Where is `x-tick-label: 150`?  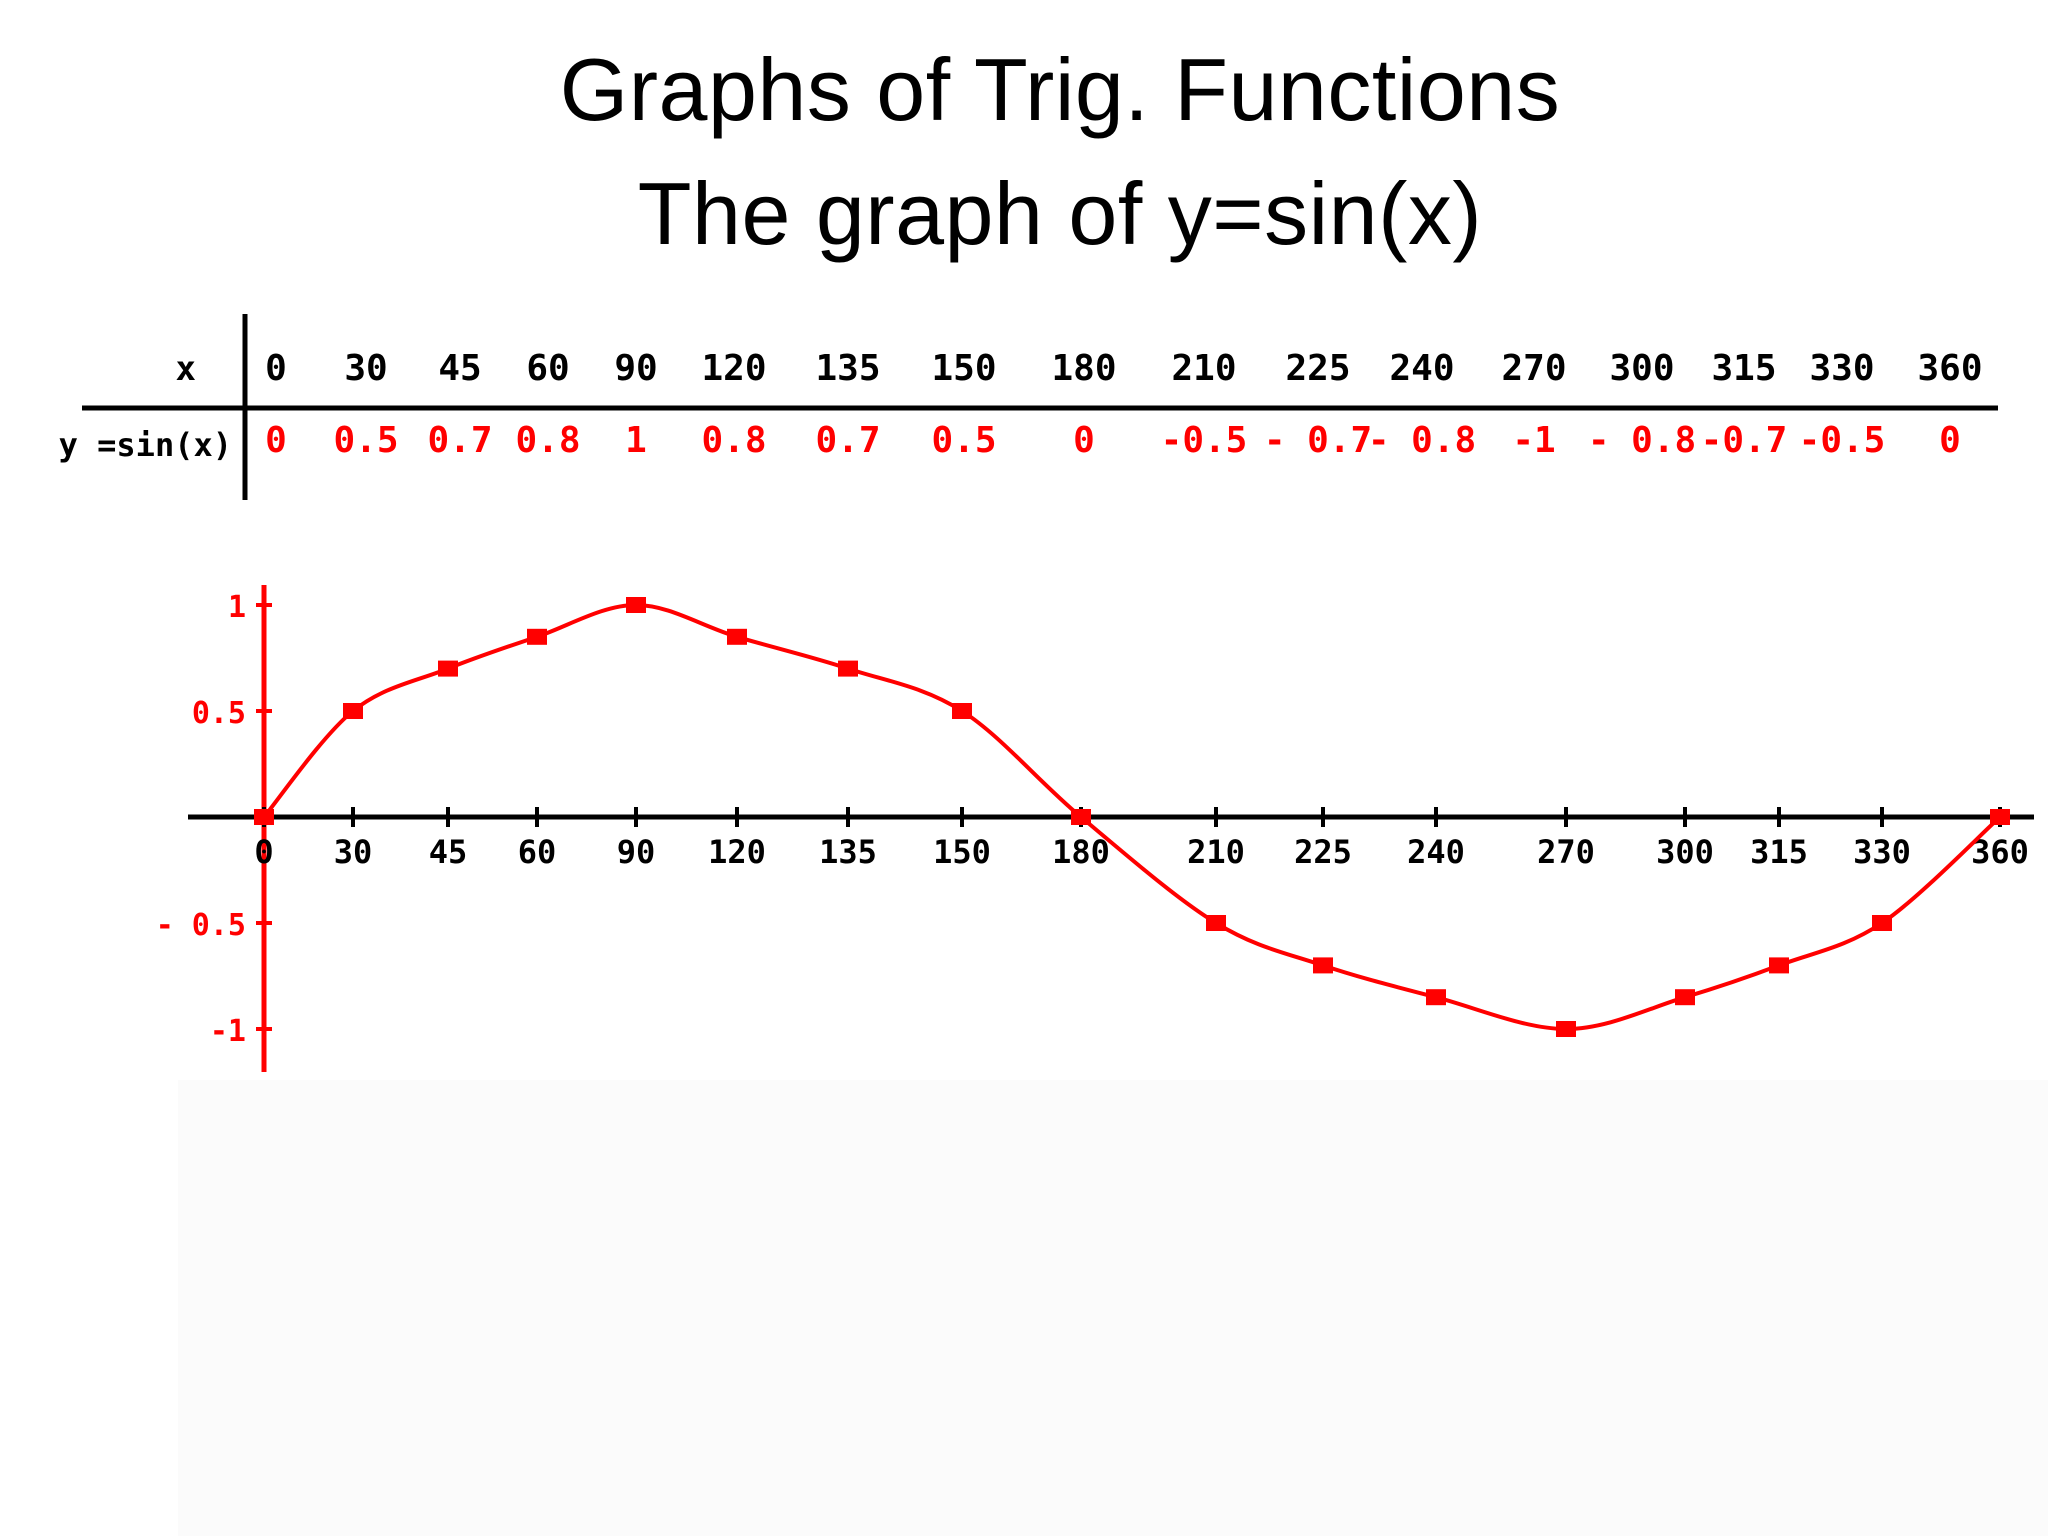 x-tick-label: 150 is located at coordinates (962, 852).